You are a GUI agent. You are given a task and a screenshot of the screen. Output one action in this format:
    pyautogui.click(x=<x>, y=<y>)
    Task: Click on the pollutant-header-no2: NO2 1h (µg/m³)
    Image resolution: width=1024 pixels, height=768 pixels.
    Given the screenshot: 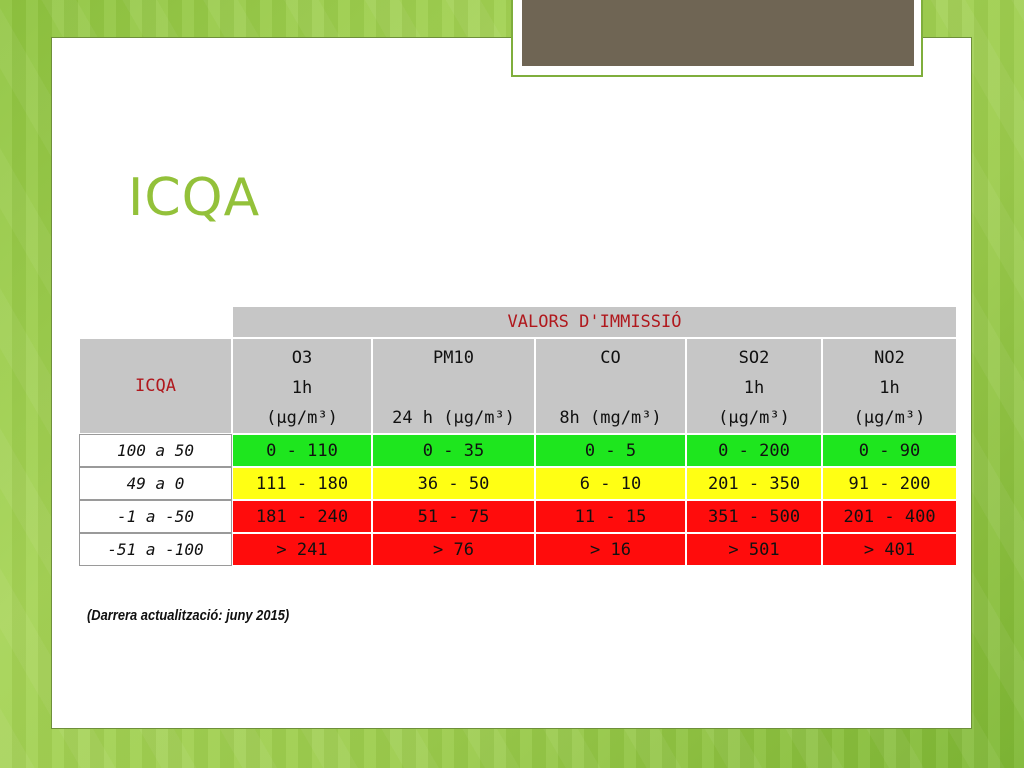 What is the action you would take?
    pyautogui.click(x=889, y=386)
    